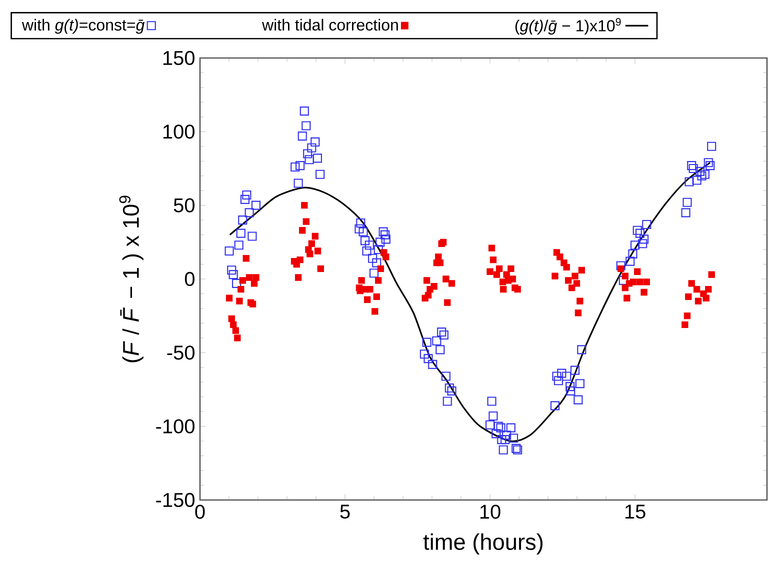 The width and height of the screenshot is (769, 585). What do you see at coordinates (180, 353) in the screenshot?
I see `y-tick-label: -50` at bounding box center [180, 353].